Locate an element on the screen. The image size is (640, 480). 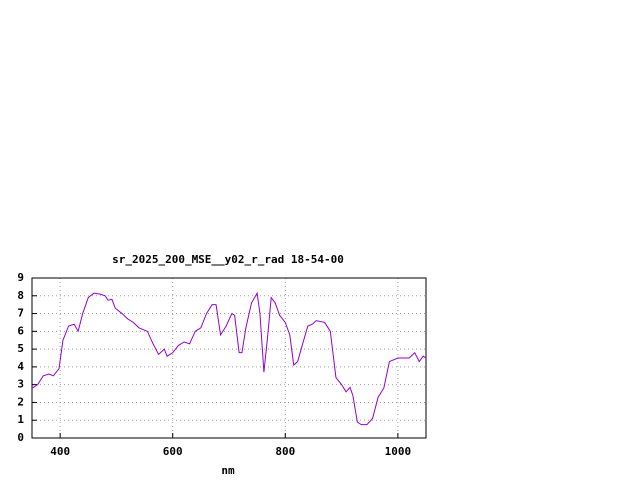
y-tick-label: 5 is located at coordinates (20, 348).